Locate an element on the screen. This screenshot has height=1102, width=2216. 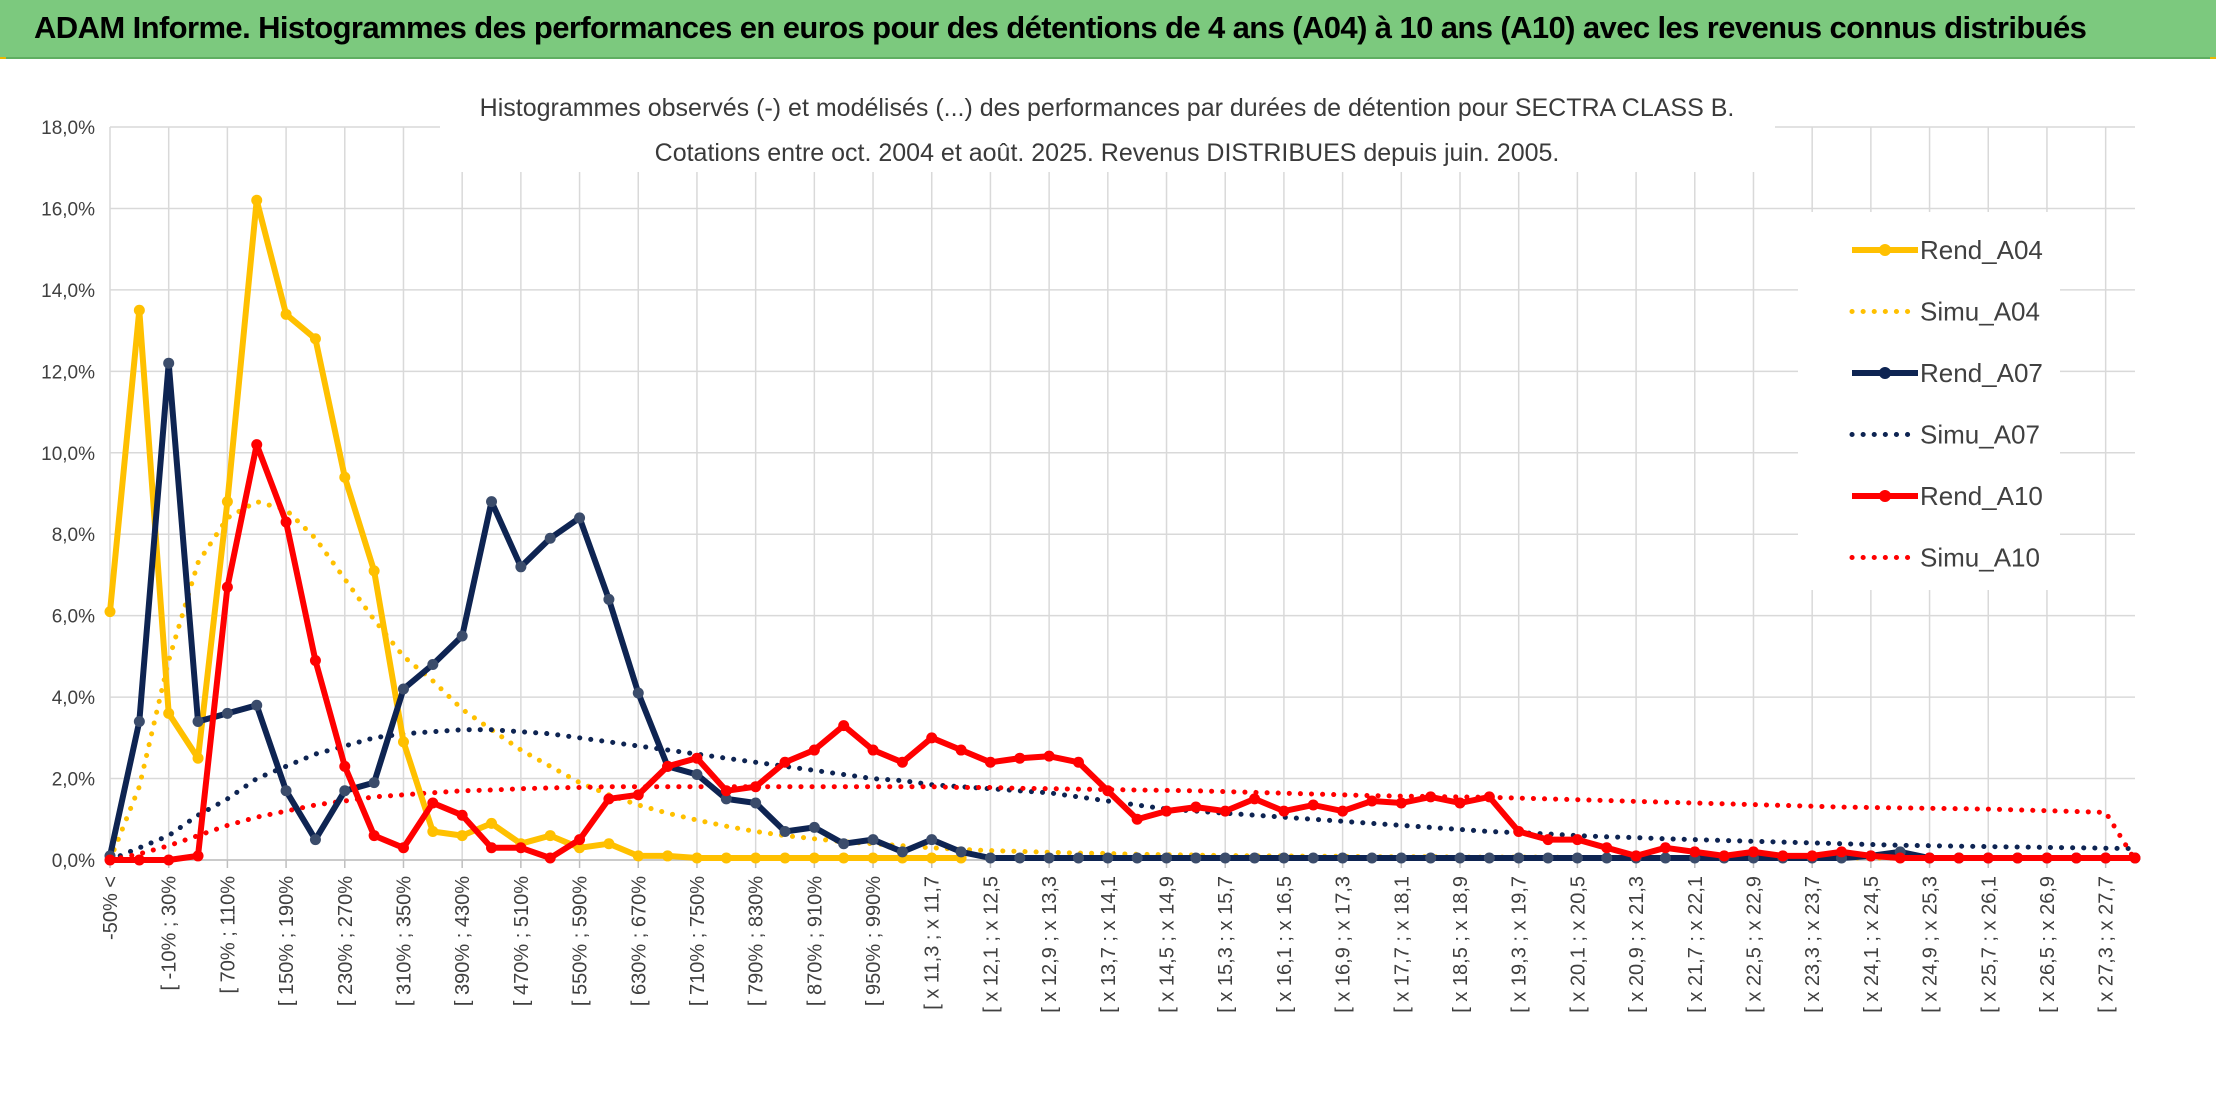
legend-label-simu-a04: Simu_A04 is located at coordinates (1980, 312).